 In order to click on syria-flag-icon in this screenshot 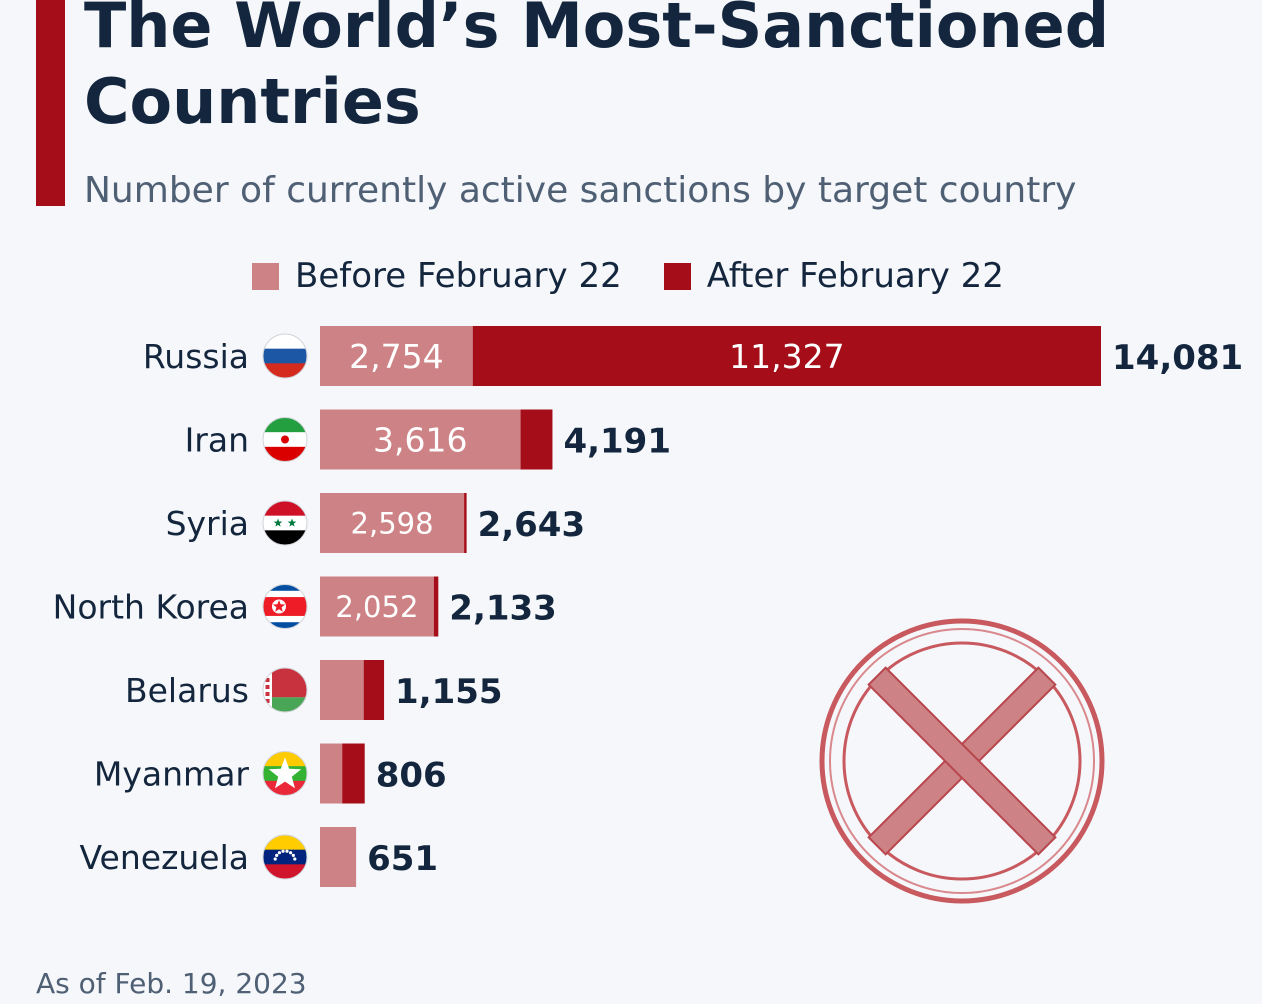, I will do `click(285, 523)`.